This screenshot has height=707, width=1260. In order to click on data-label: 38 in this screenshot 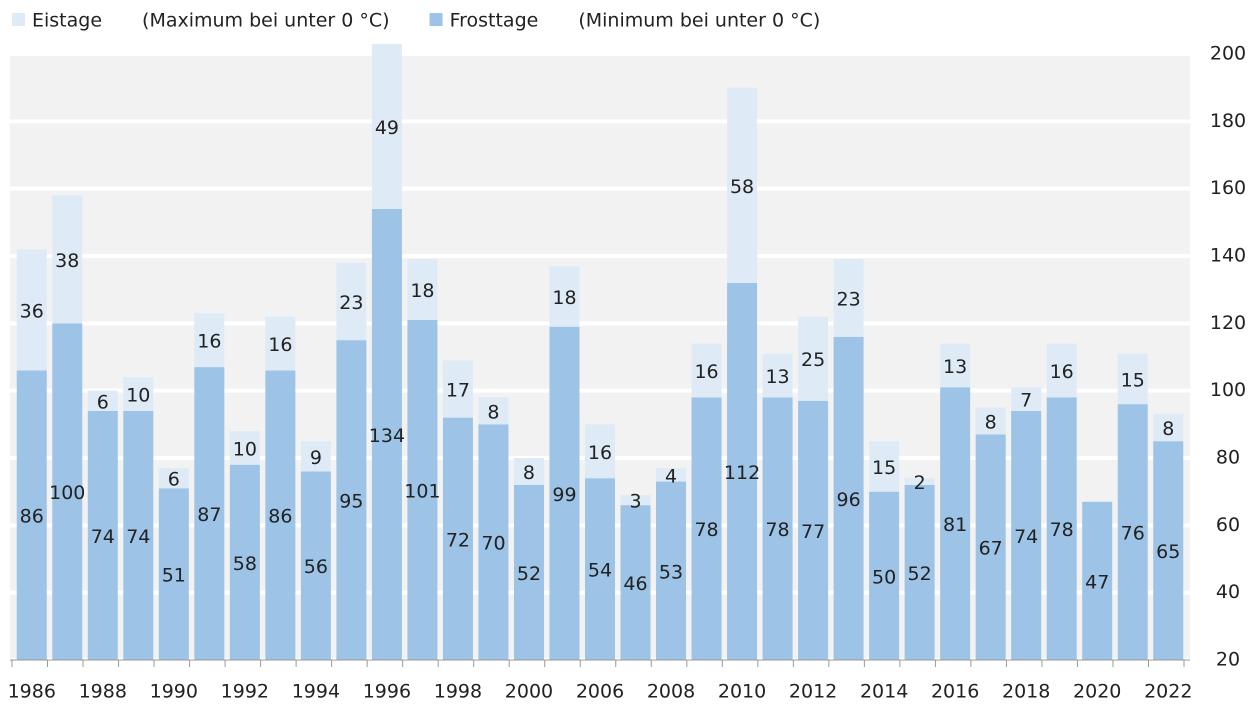, I will do `click(67, 261)`.